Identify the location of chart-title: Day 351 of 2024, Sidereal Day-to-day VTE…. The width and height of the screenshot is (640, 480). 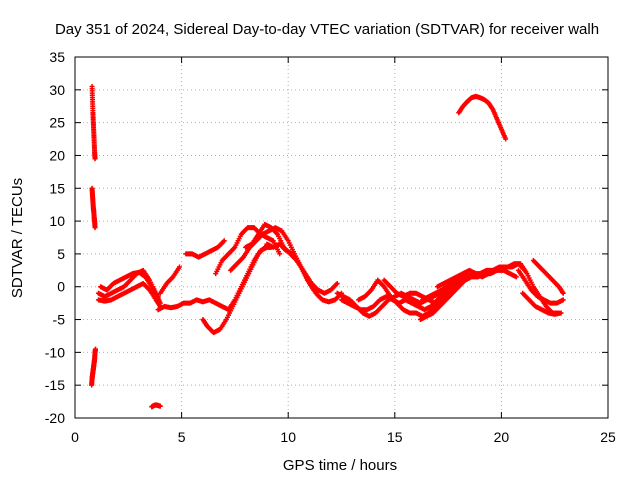
(327, 29).